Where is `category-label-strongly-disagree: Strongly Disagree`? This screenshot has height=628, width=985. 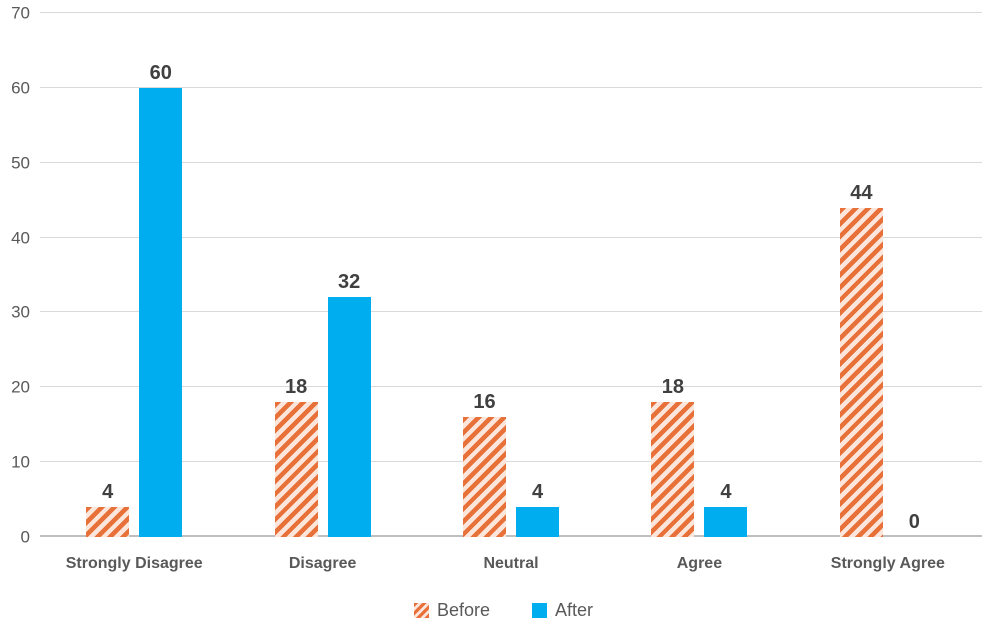
category-label-strongly-disagree: Strongly Disagree is located at coordinates (134, 563).